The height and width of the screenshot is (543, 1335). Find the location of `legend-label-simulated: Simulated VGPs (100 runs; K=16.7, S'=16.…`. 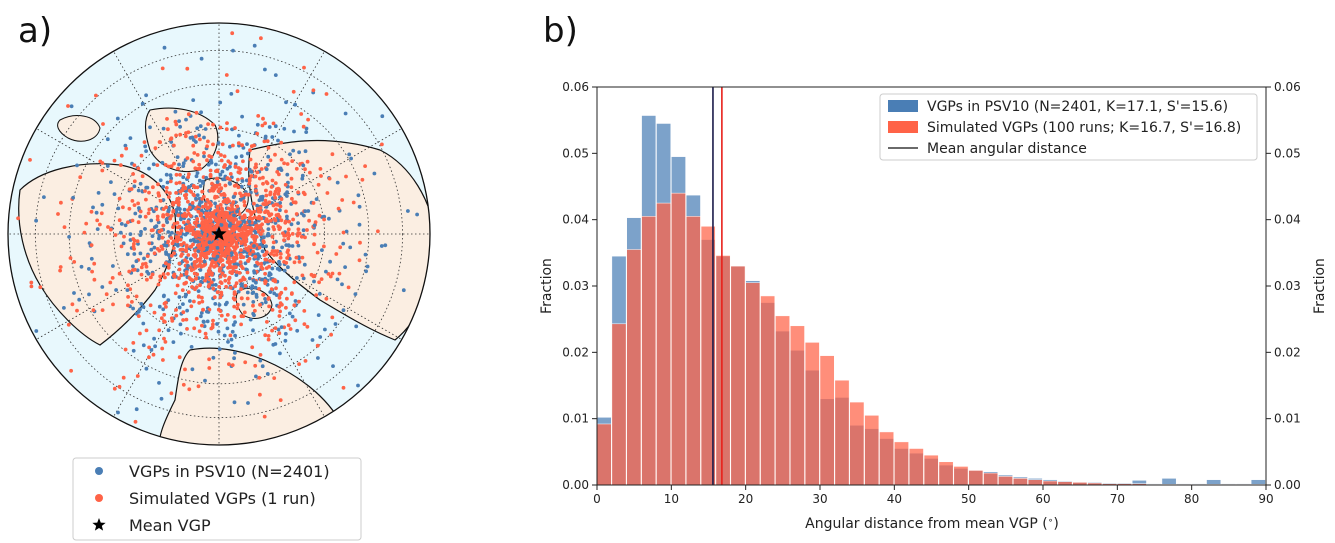

legend-label-simulated: Simulated VGPs (100 runs; K=16.7, S'=16.… is located at coordinates (1084, 128).